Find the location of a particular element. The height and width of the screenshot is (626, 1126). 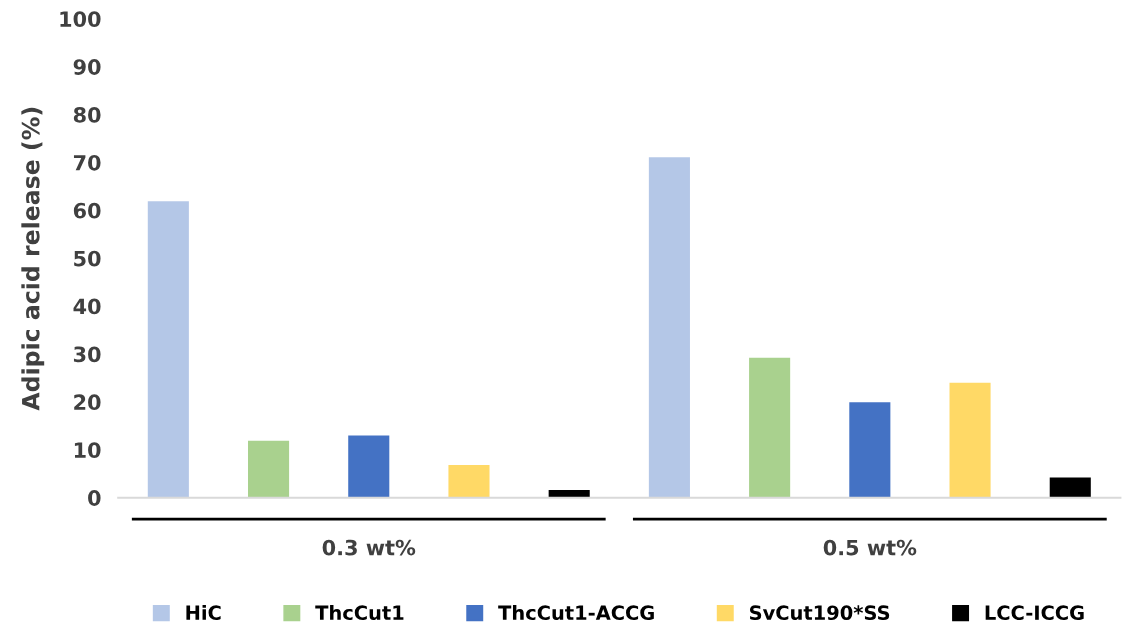

y-tick-label: 80 is located at coordinates (87, 115).